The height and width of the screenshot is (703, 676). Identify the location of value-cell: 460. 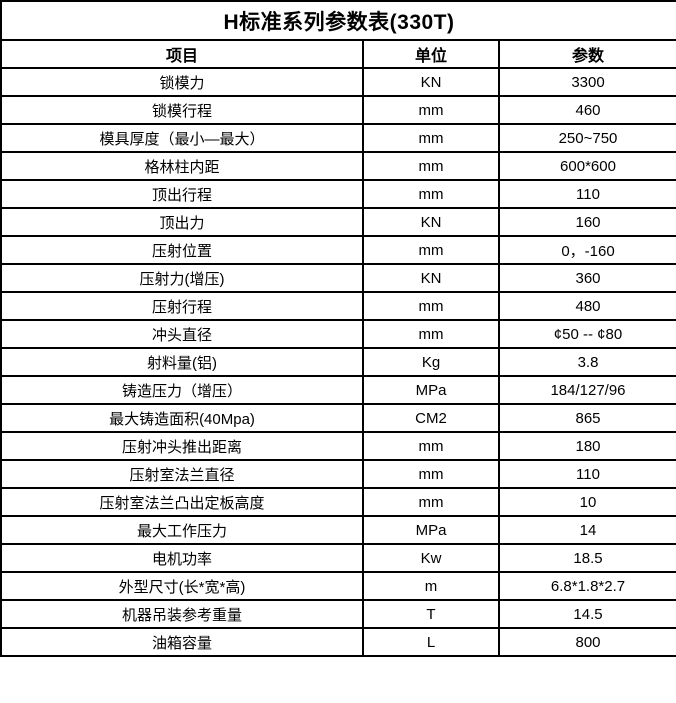
(587, 110).